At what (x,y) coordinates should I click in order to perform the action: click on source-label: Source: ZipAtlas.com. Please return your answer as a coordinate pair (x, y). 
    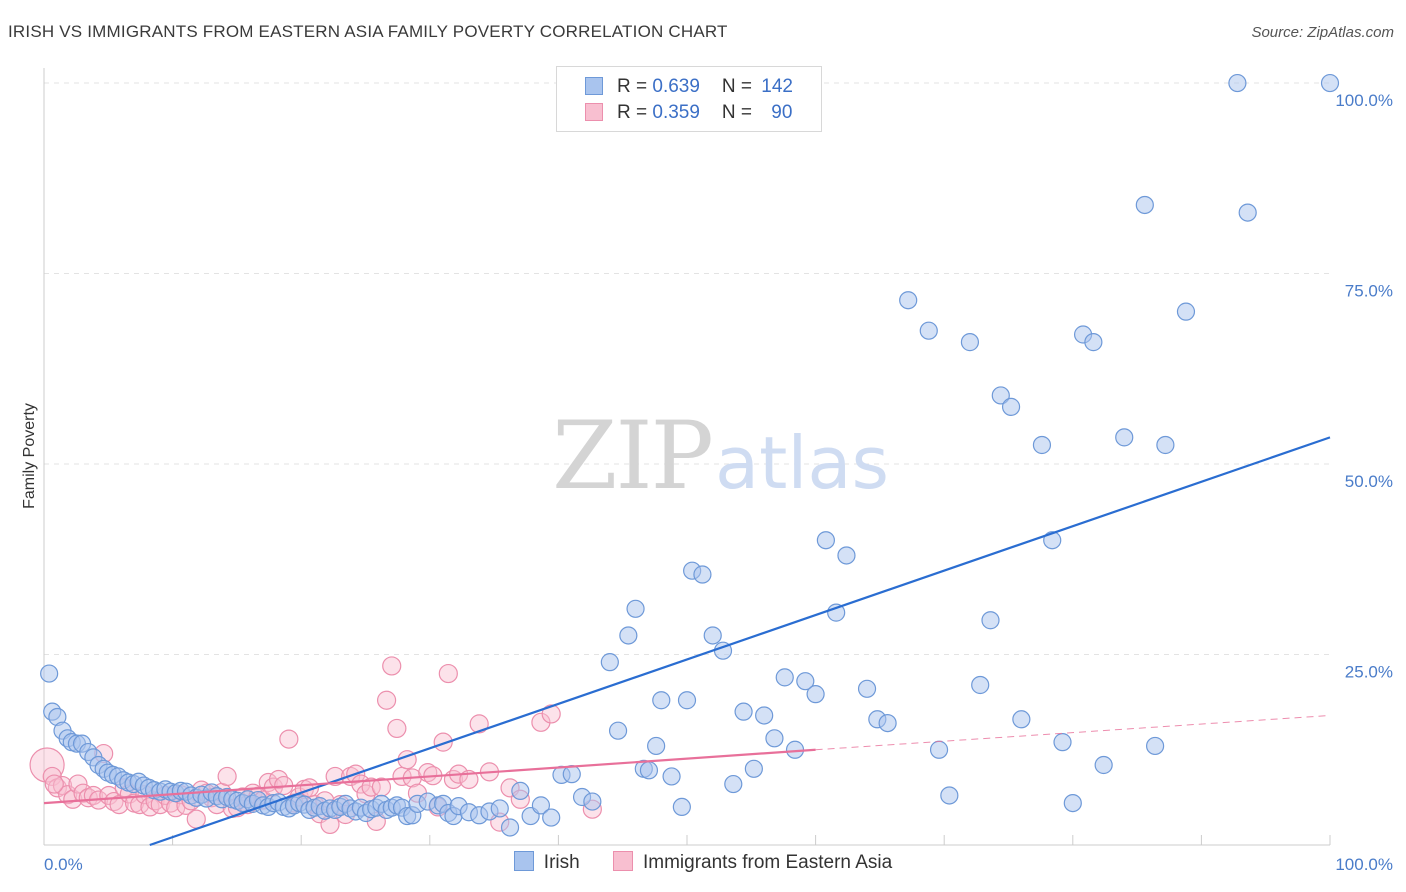
    Looking at the image, I should click on (1322, 32).